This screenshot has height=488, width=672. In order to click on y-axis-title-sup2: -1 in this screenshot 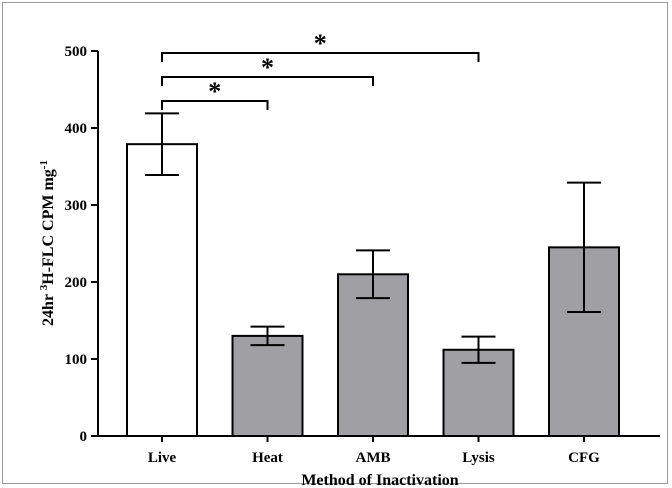, I will do `click(44, 164)`.